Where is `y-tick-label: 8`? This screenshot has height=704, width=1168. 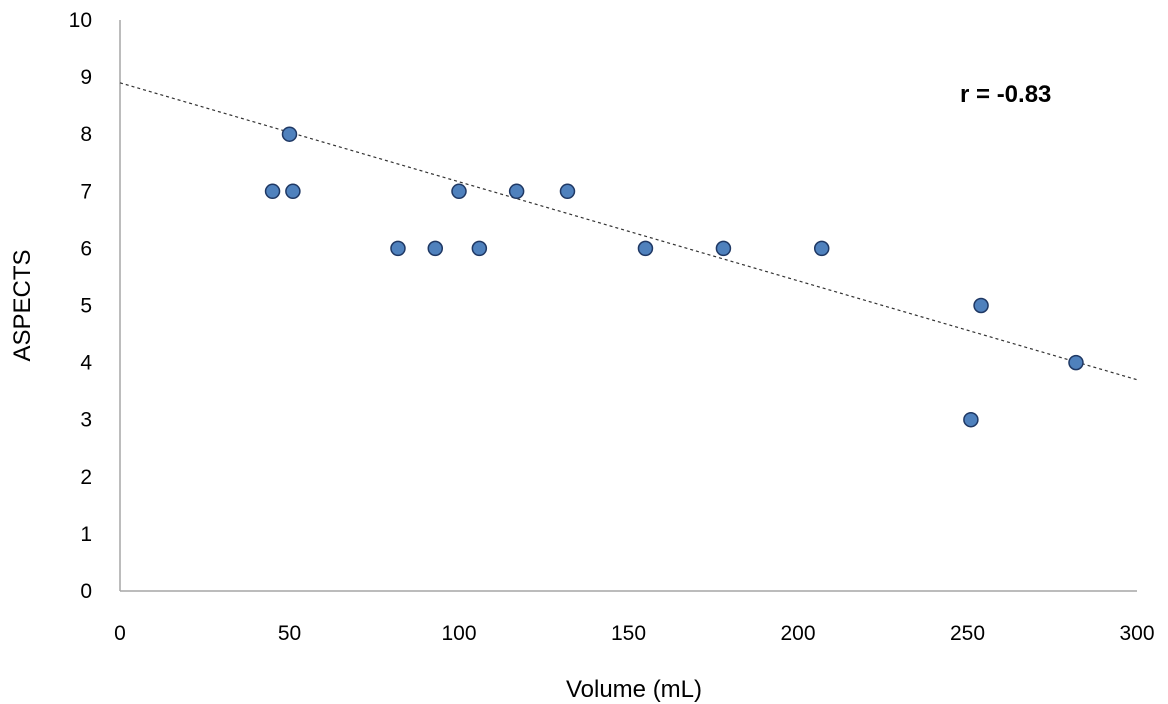
y-tick-label: 8 is located at coordinates (86, 134).